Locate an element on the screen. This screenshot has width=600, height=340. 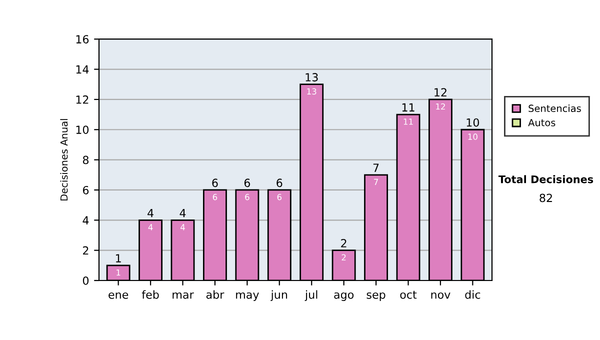
x-tick-label: nov is located at coordinates (440, 295).